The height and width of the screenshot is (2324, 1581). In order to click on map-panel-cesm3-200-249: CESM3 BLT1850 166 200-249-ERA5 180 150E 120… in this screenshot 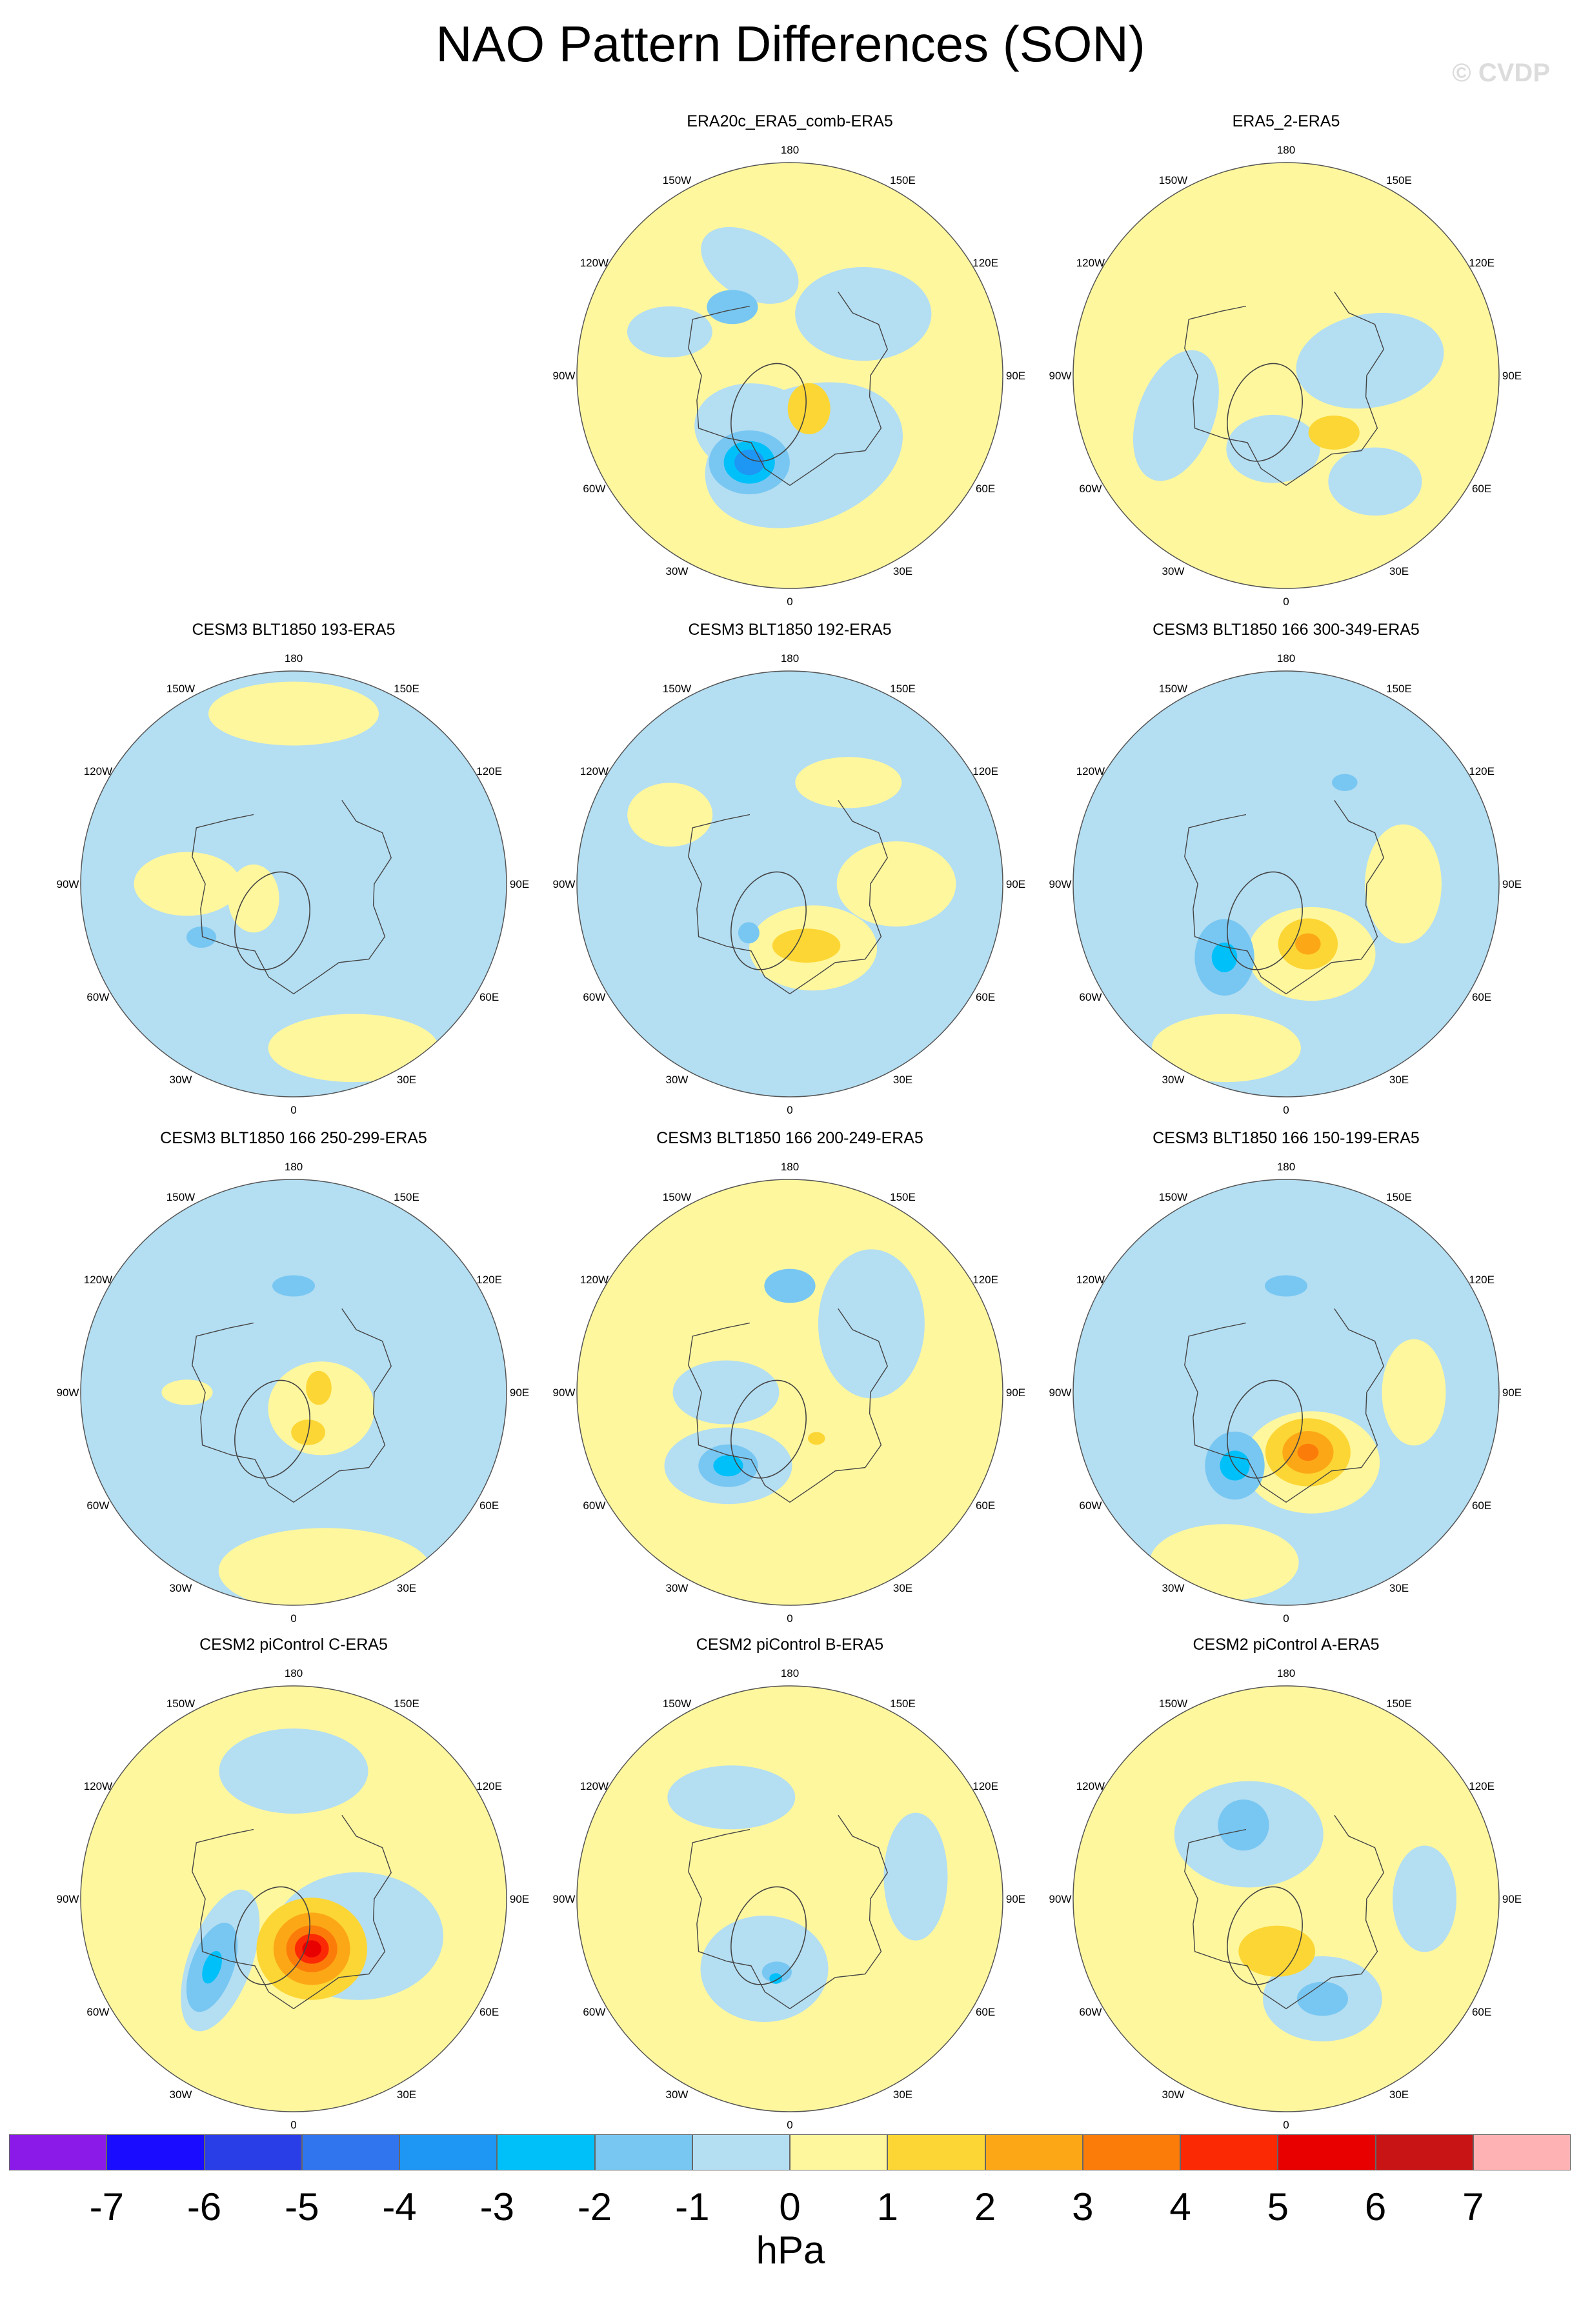, I will do `click(790, 1379)`.